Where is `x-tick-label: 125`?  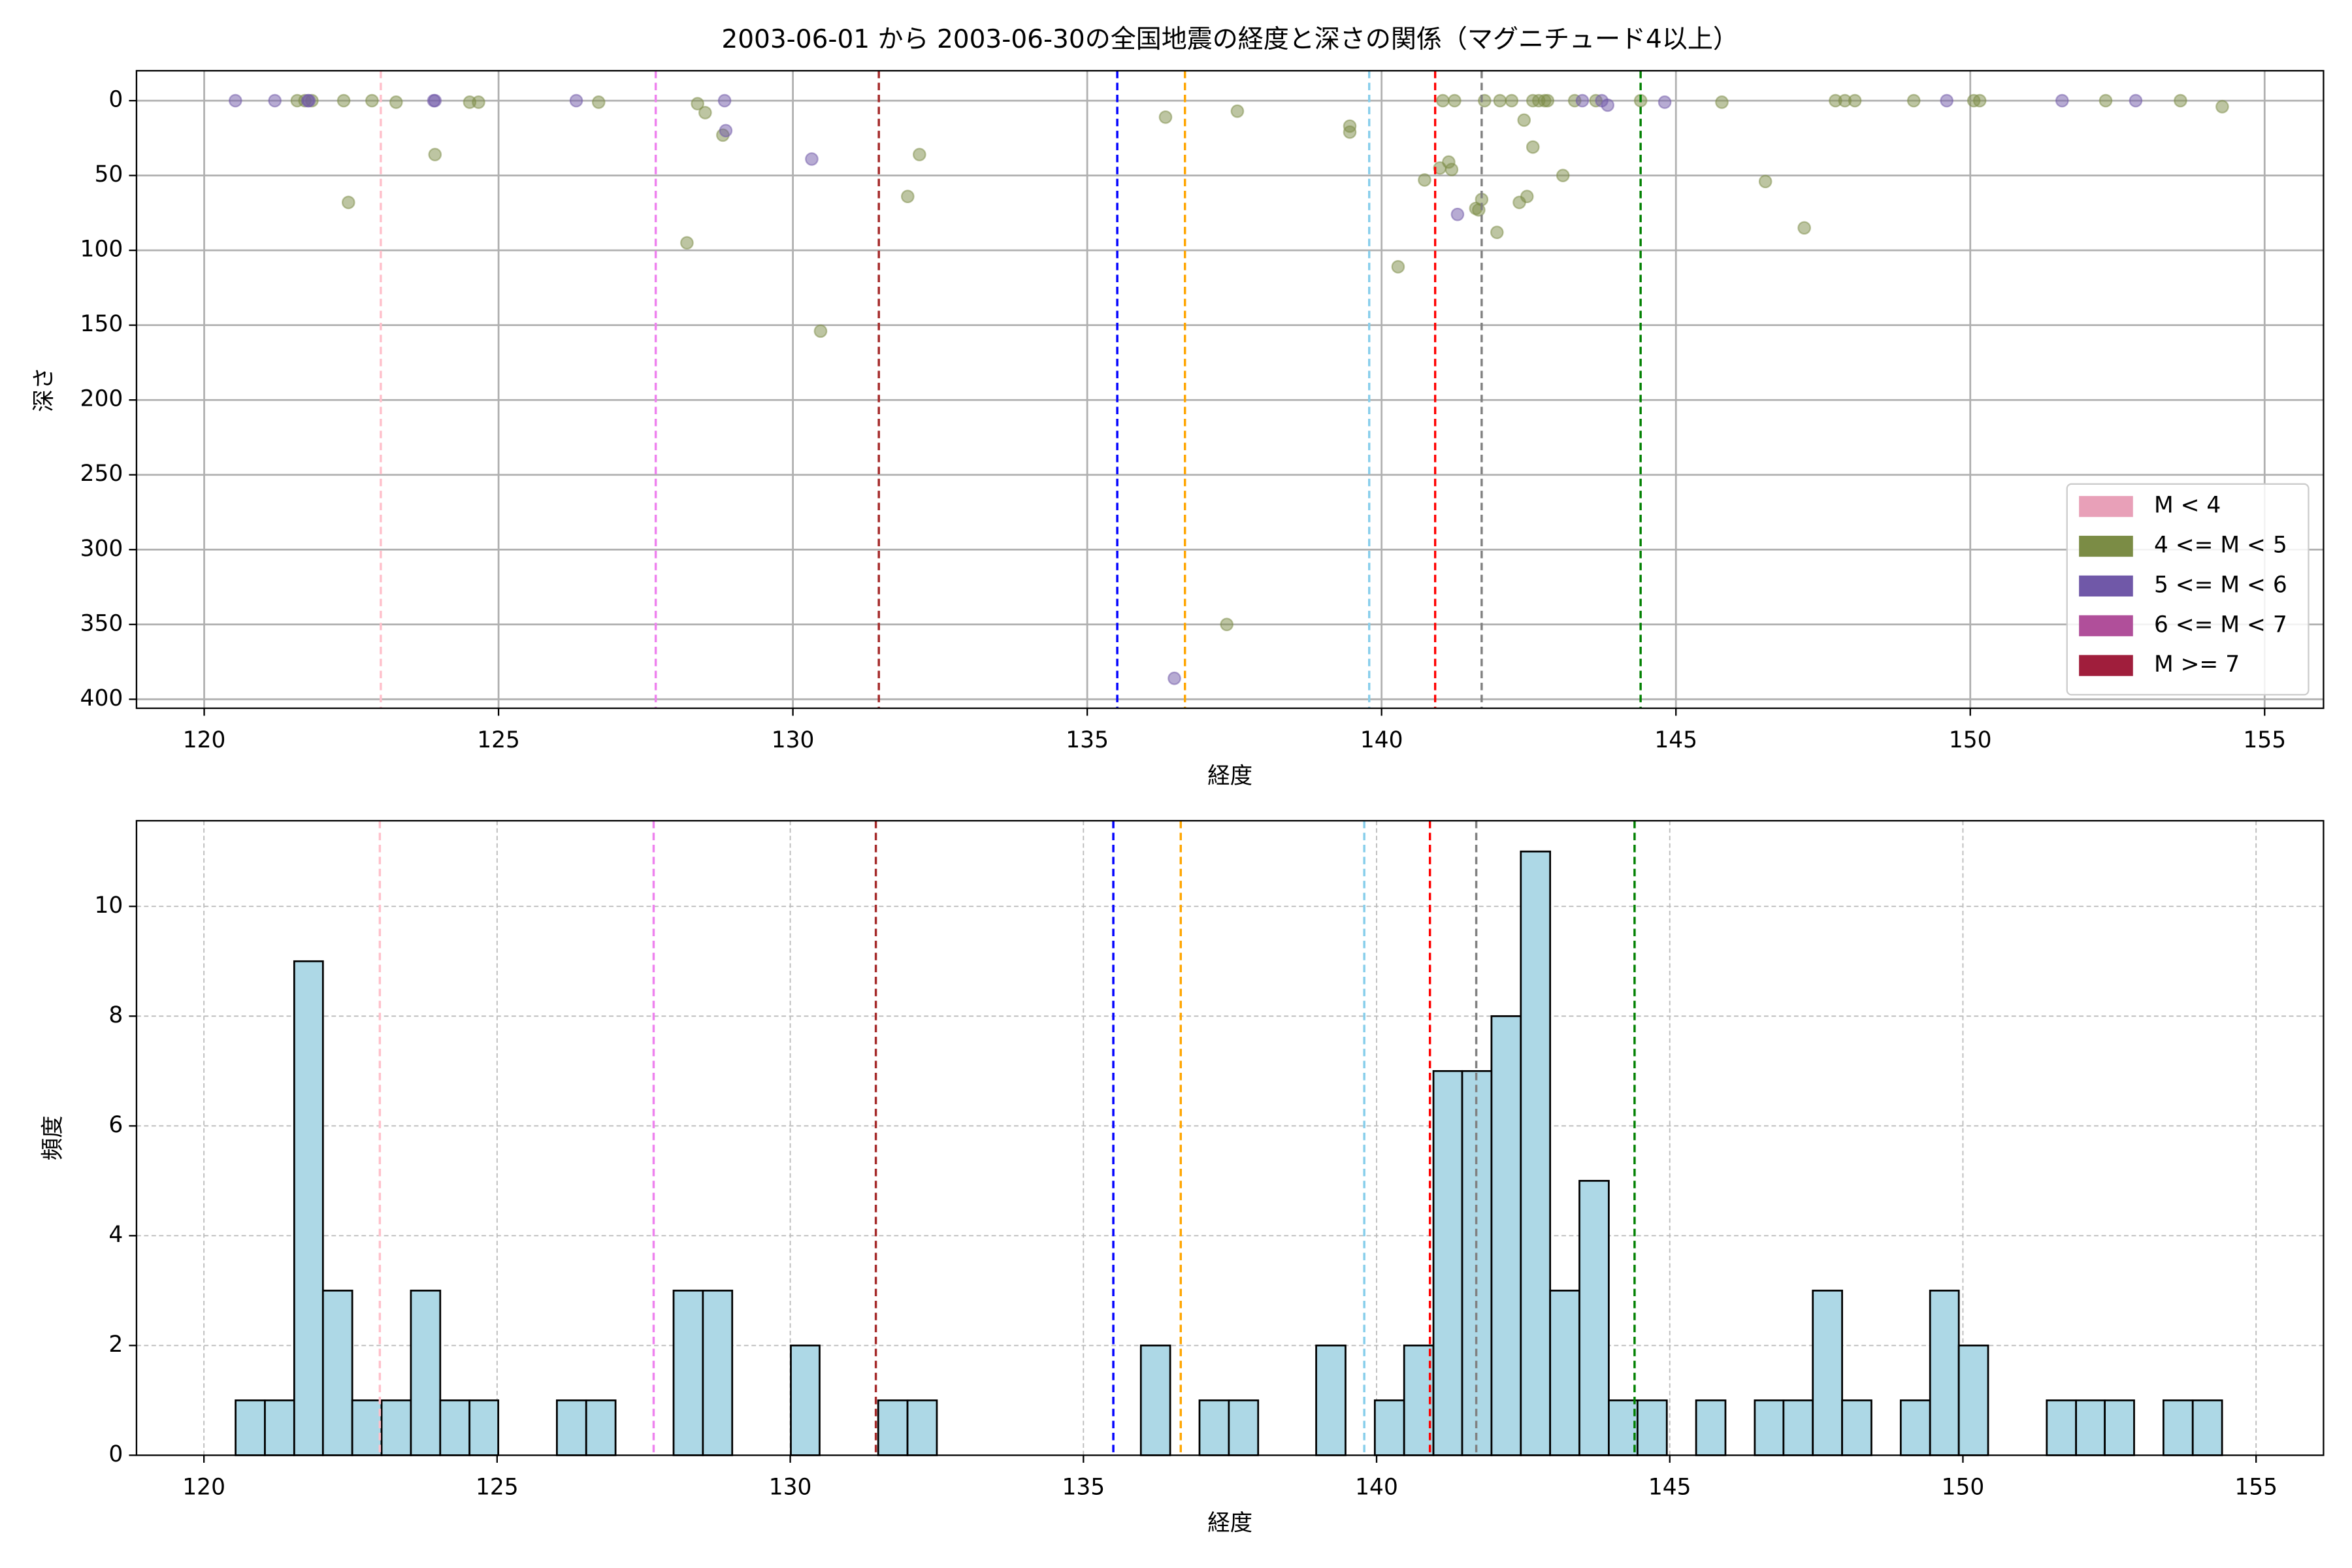
x-tick-label: 125 is located at coordinates (498, 740).